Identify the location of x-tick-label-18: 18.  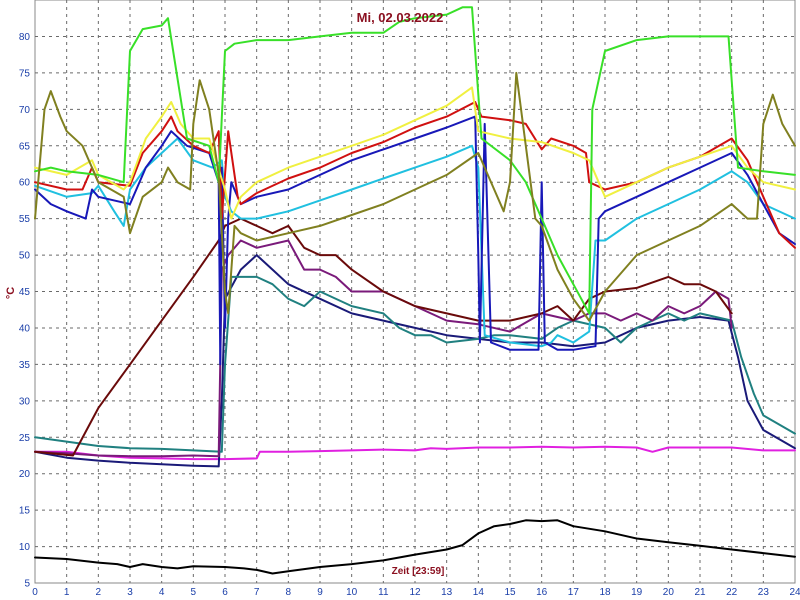
(605, 592).